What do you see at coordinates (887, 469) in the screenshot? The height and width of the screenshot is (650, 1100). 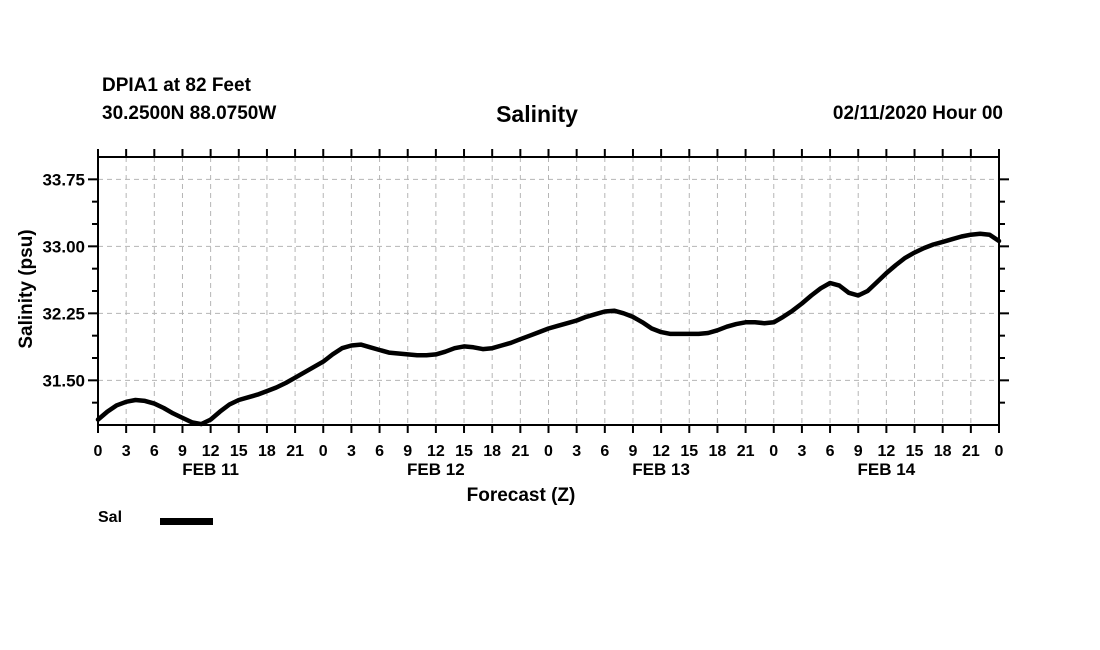 I see `day-label: FEB 14` at bounding box center [887, 469].